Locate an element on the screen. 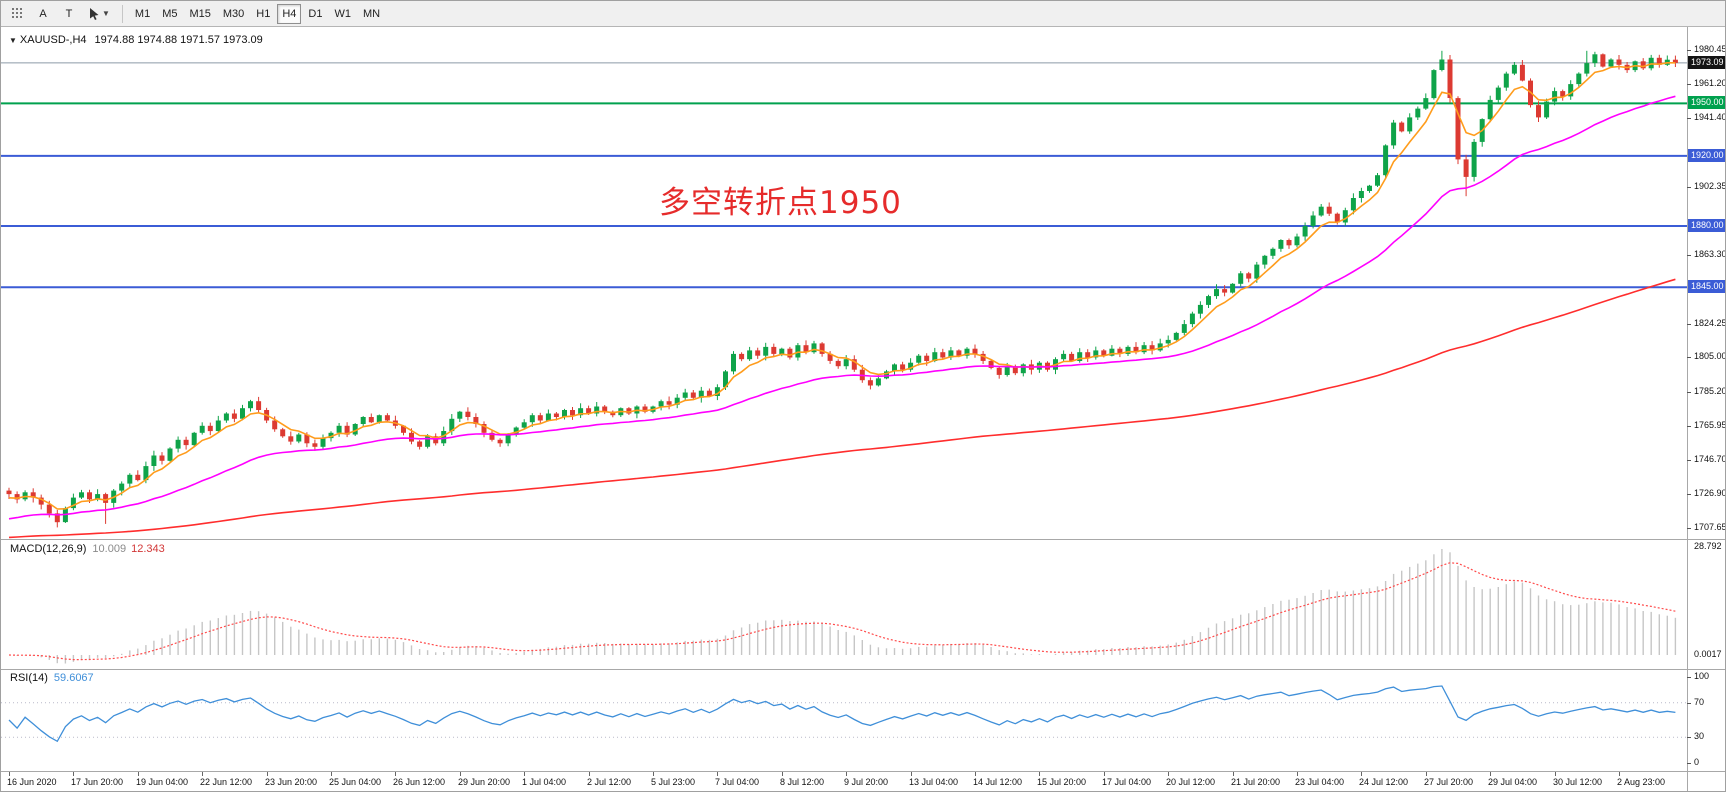  rsi-name: RSI(14) is located at coordinates (29, 678).